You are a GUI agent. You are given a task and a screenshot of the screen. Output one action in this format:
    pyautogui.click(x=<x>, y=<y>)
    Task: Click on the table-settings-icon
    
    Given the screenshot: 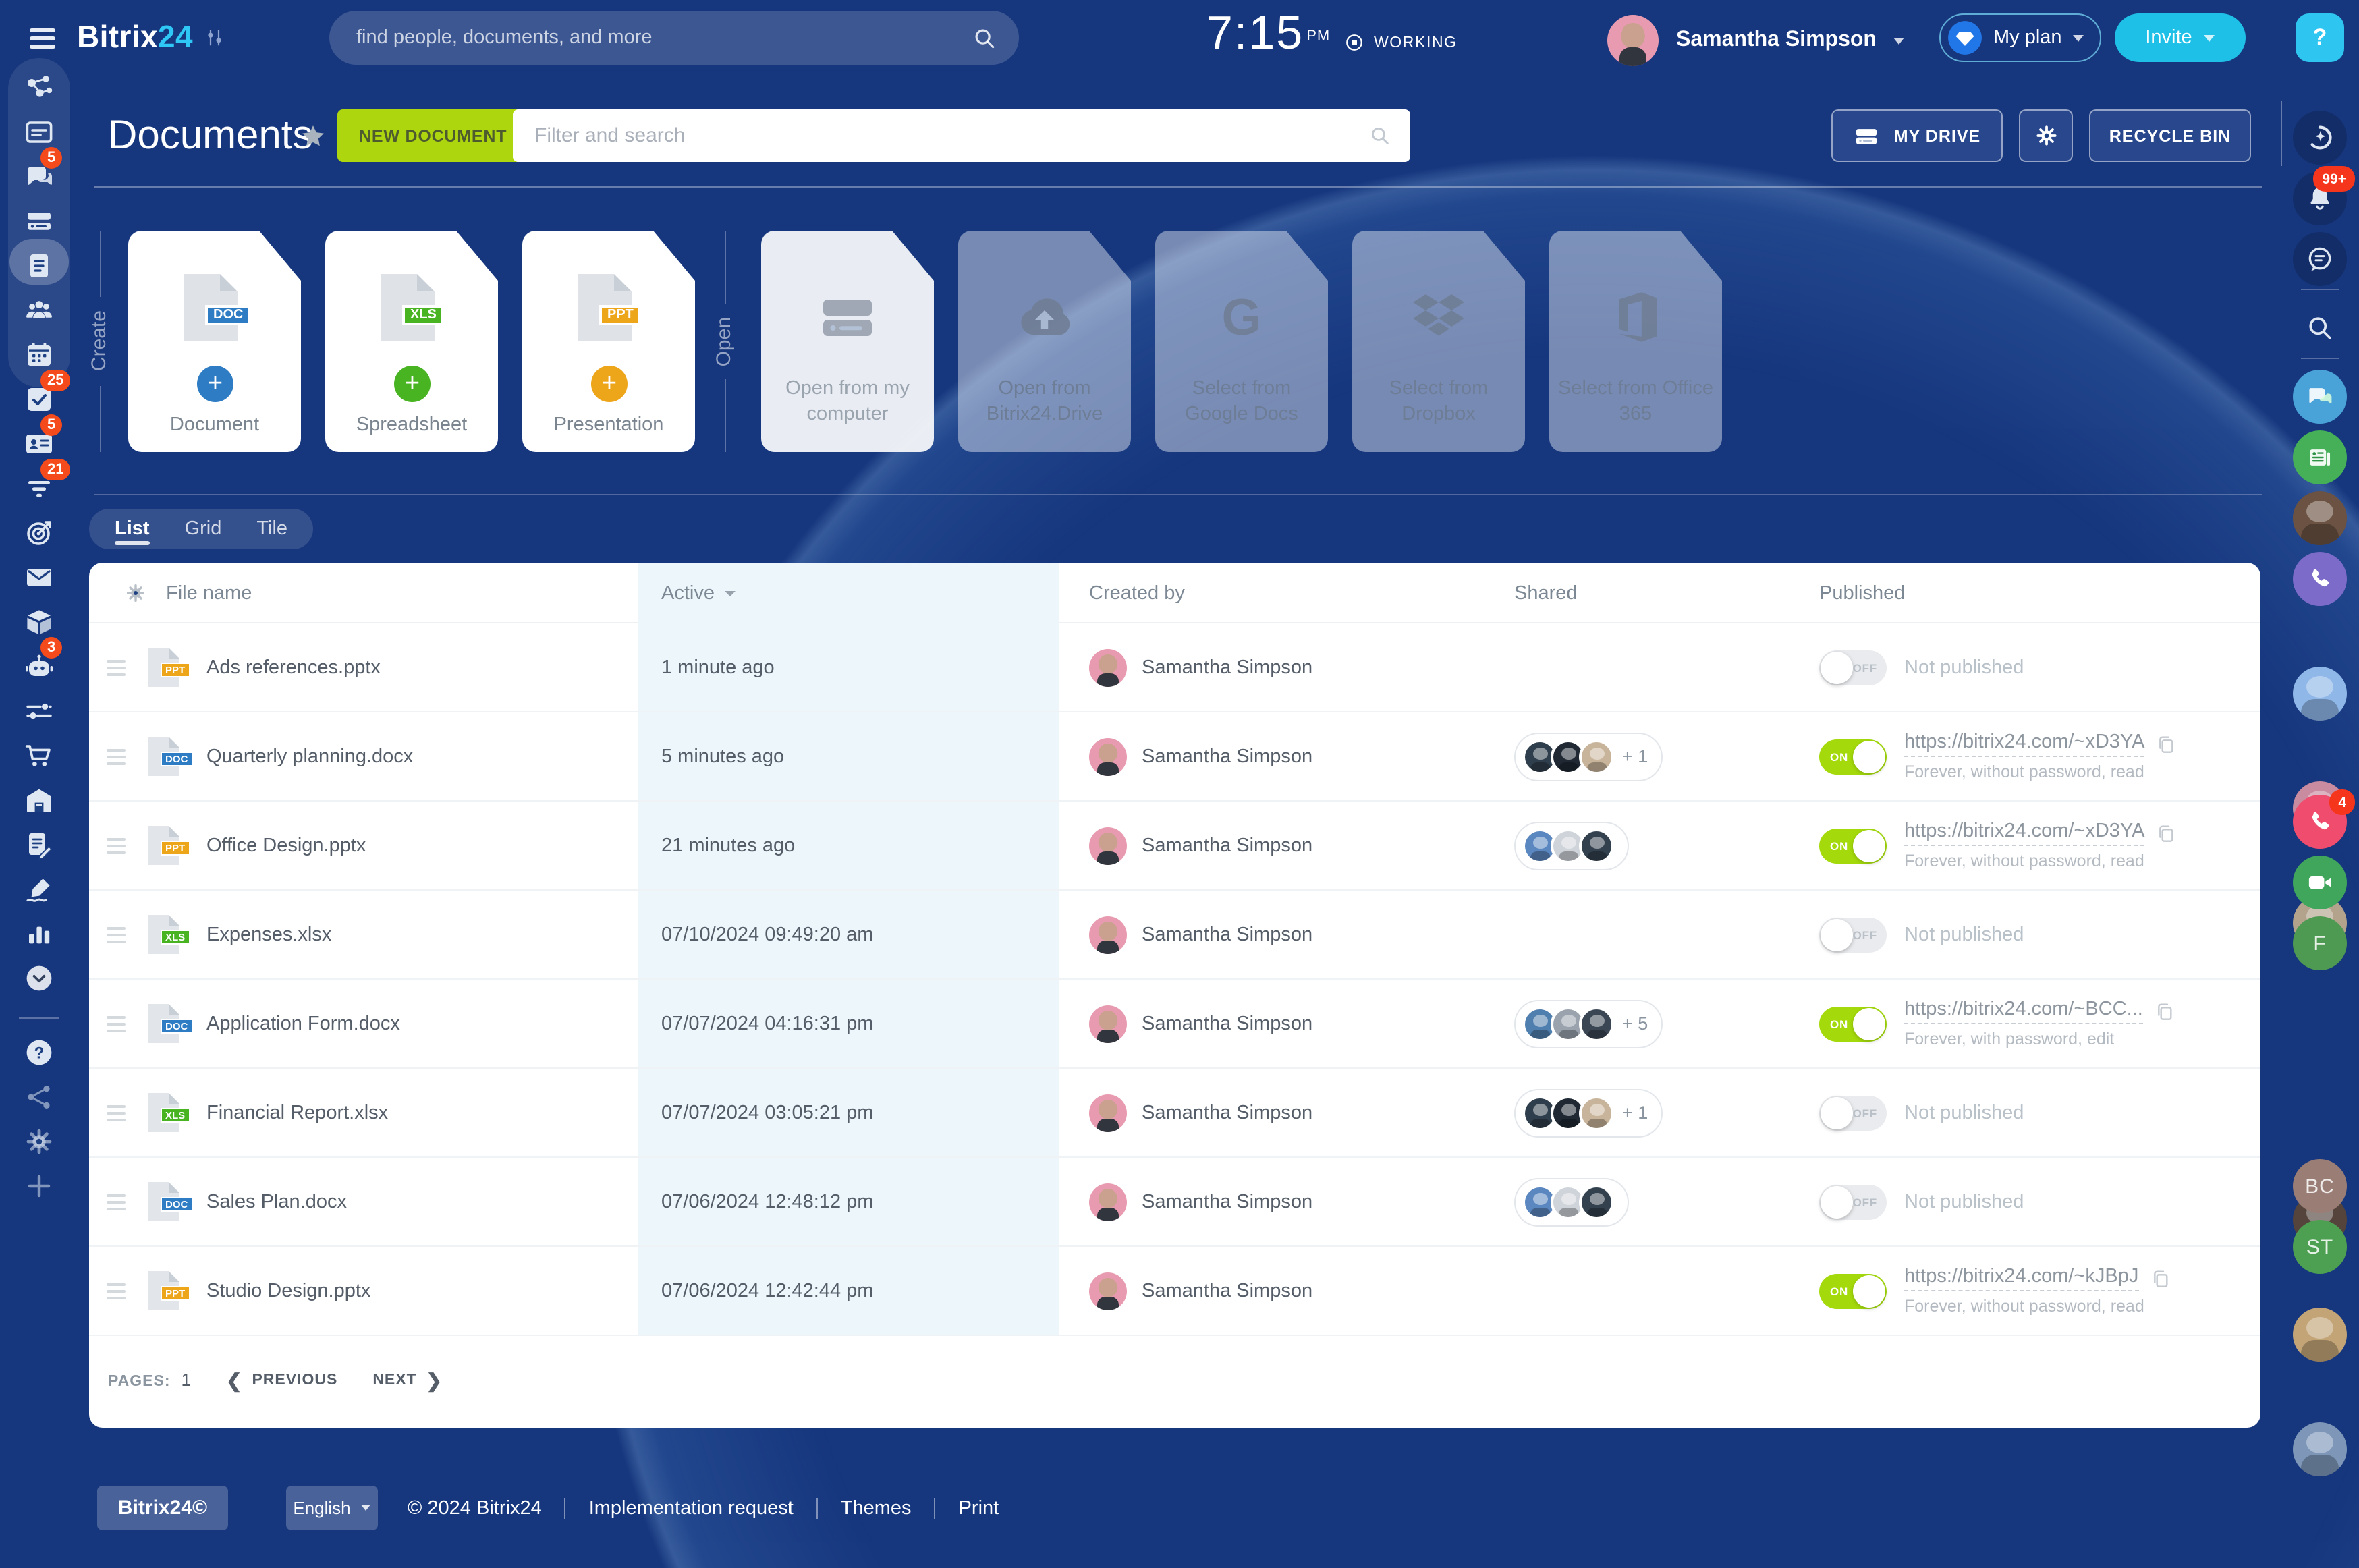 What is the action you would take?
    pyautogui.click(x=136, y=593)
    